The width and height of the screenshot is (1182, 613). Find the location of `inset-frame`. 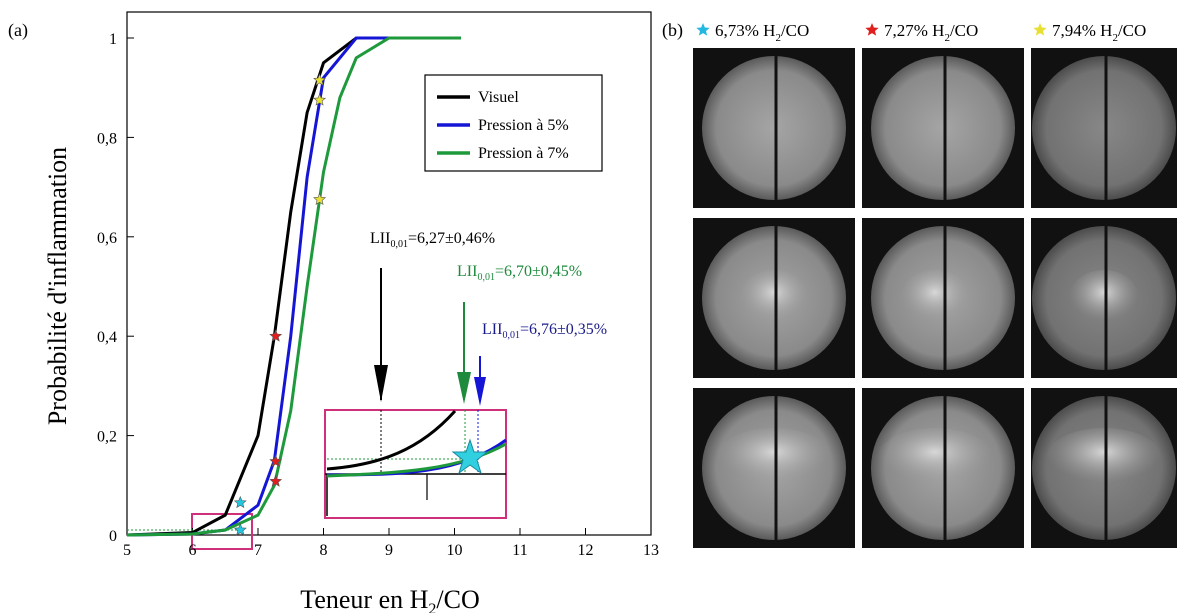

inset-frame is located at coordinates (415, 464).